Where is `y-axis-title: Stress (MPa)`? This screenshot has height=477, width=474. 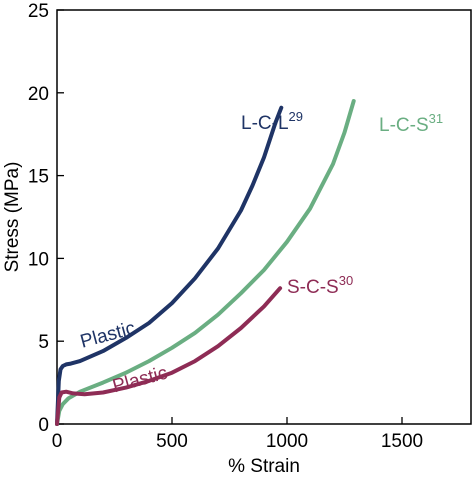
y-axis-title: Stress (MPa) is located at coordinates (12, 217).